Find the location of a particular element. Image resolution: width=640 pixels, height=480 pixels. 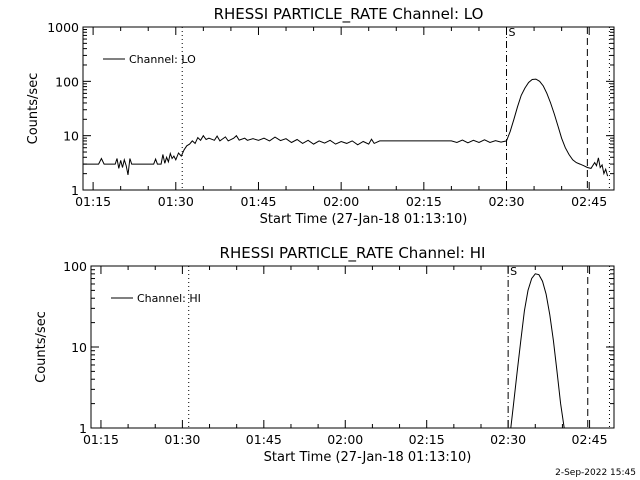

chart-1-x-axis-label: Start Time (27-Jan-18 01:13:10) is located at coordinates (368, 457).